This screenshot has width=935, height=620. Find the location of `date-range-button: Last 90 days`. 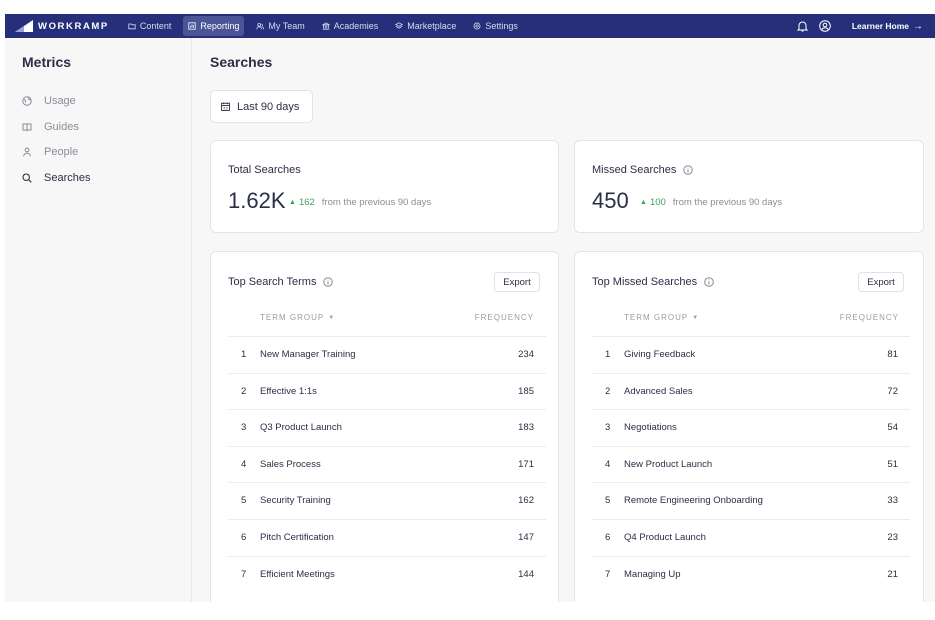

date-range-button: Last 90 days is located at coordinates (261, 106).